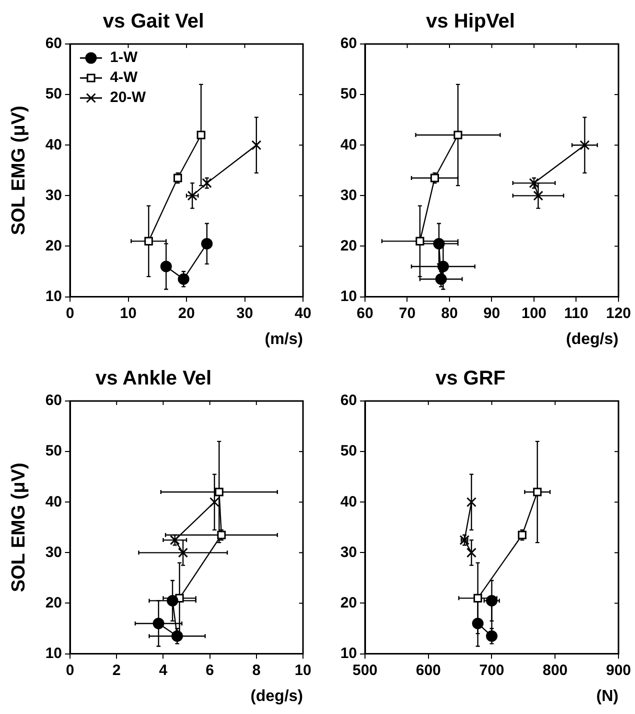 Image resolution: width=635 pixels, height=714 pixels. What do you see at coordinates (163, 670) in the screenshot?
I see `x-tick-label: 4` at bounding box center [163, 670].